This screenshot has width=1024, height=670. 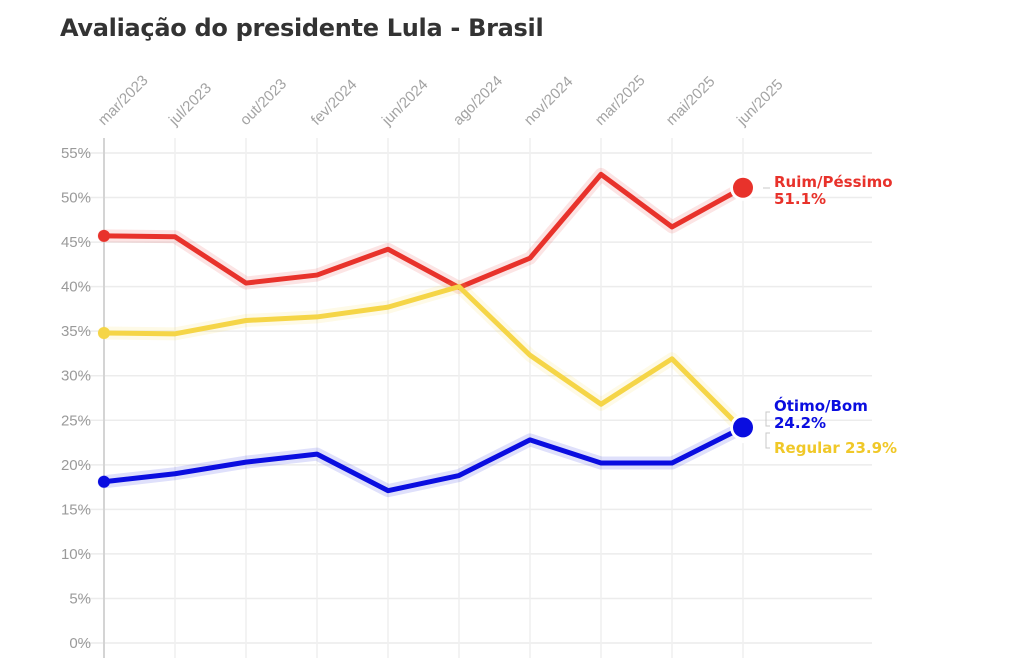 What do you see at coordinates (835, 448) in the screenshot?
I see `regular-series-label: Regular 23.9%` at bounding box center [835, 448].